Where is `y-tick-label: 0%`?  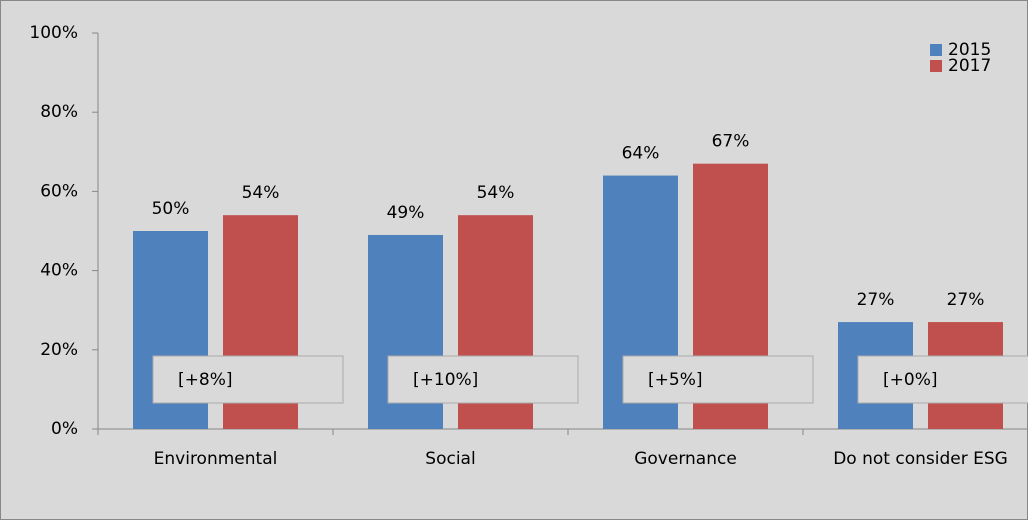 y-tick-label: 0% is located at coordinates (64, 429).